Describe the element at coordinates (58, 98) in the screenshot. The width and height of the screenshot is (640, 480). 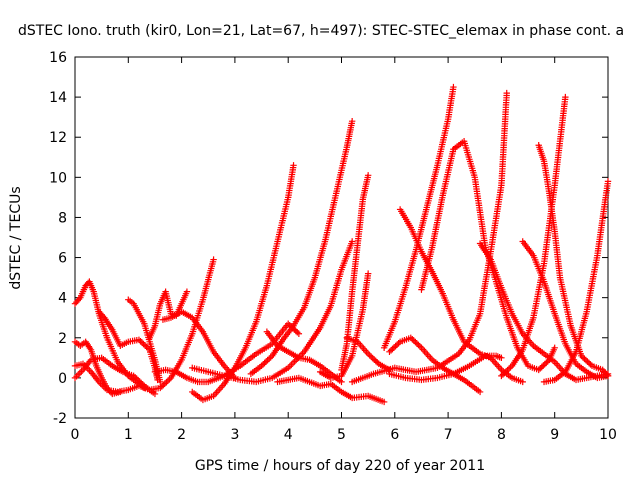
I see `y-tick-label: 14` at that location.